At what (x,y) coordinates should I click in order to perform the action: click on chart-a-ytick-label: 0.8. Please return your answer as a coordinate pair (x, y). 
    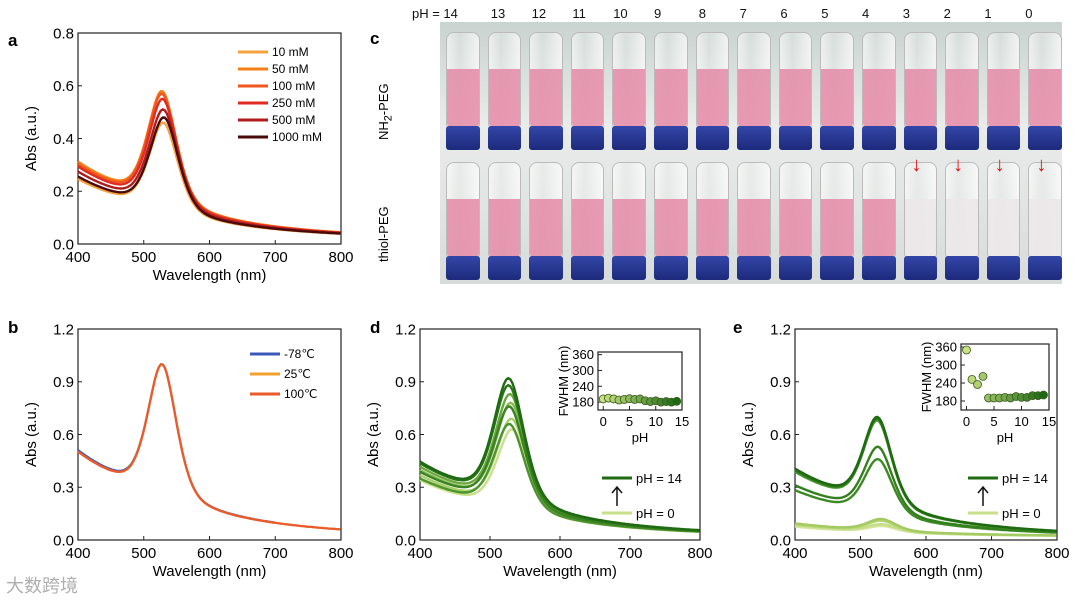
    Looking at the image, I should click on (63, 33).